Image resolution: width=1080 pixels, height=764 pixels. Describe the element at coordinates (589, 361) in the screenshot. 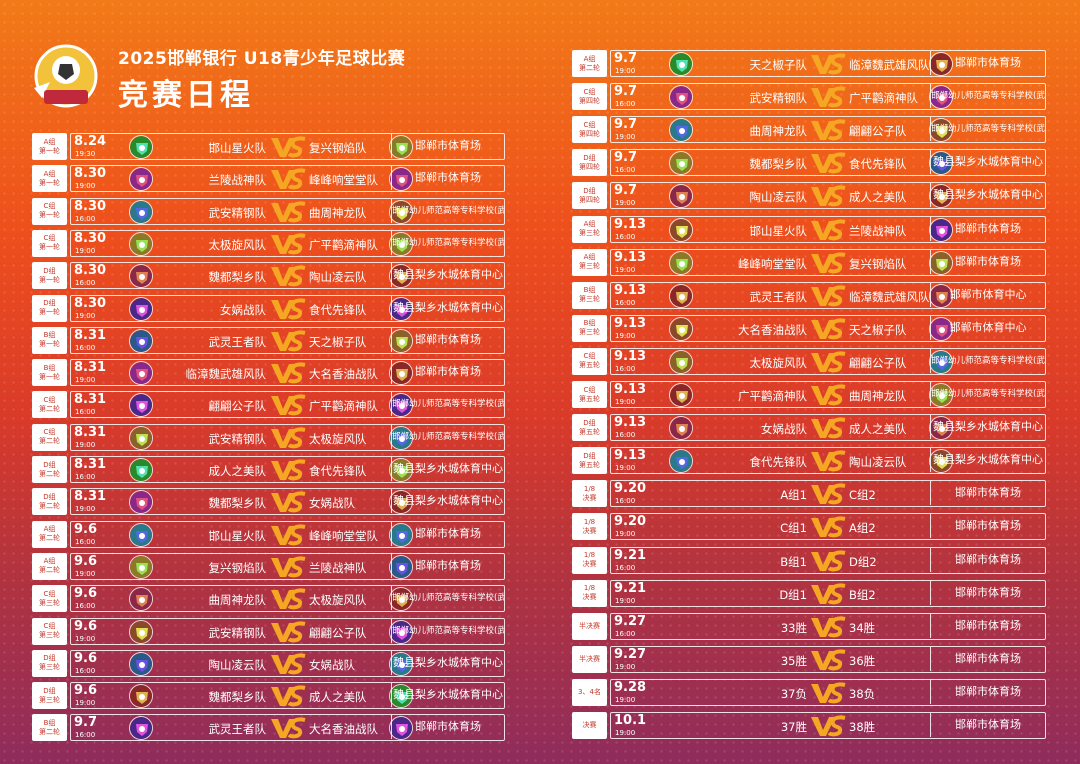

I see `group-round-tag: C组 第五轮` at that location.